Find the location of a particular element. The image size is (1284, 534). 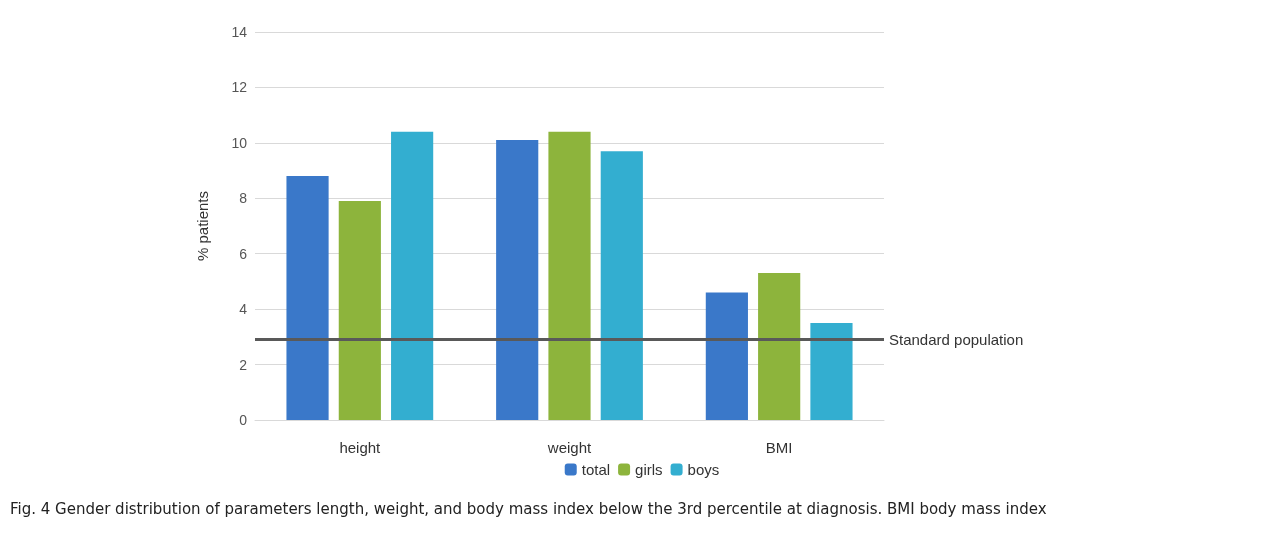

y-tick-label: 8 is located at coordinates (243, 198).